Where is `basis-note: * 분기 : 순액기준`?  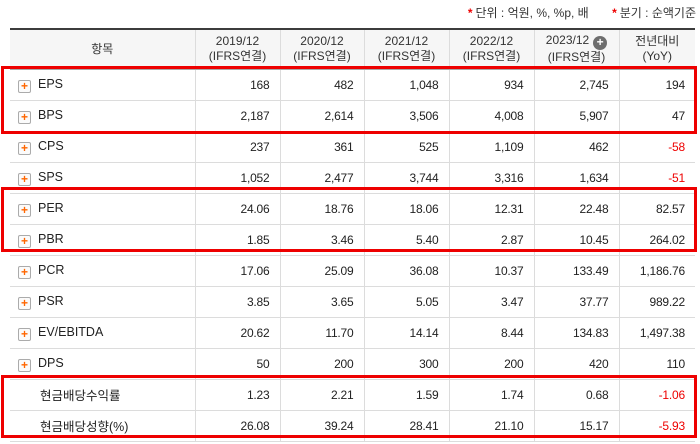 basis-note: * 분기 : 순액기준 is located at coordinates (654, 13).